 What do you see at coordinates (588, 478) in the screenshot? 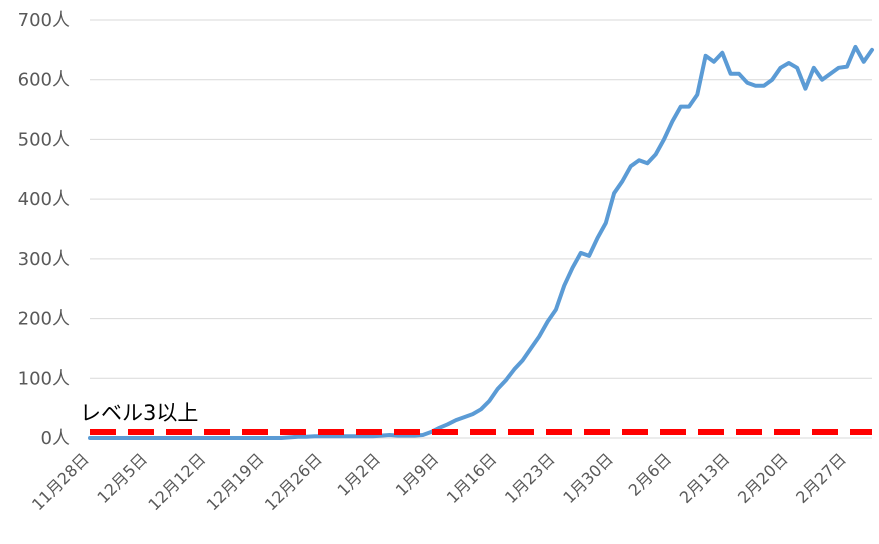
I see `x-tick-label: 1月30日` at bounding box center [588, 478].